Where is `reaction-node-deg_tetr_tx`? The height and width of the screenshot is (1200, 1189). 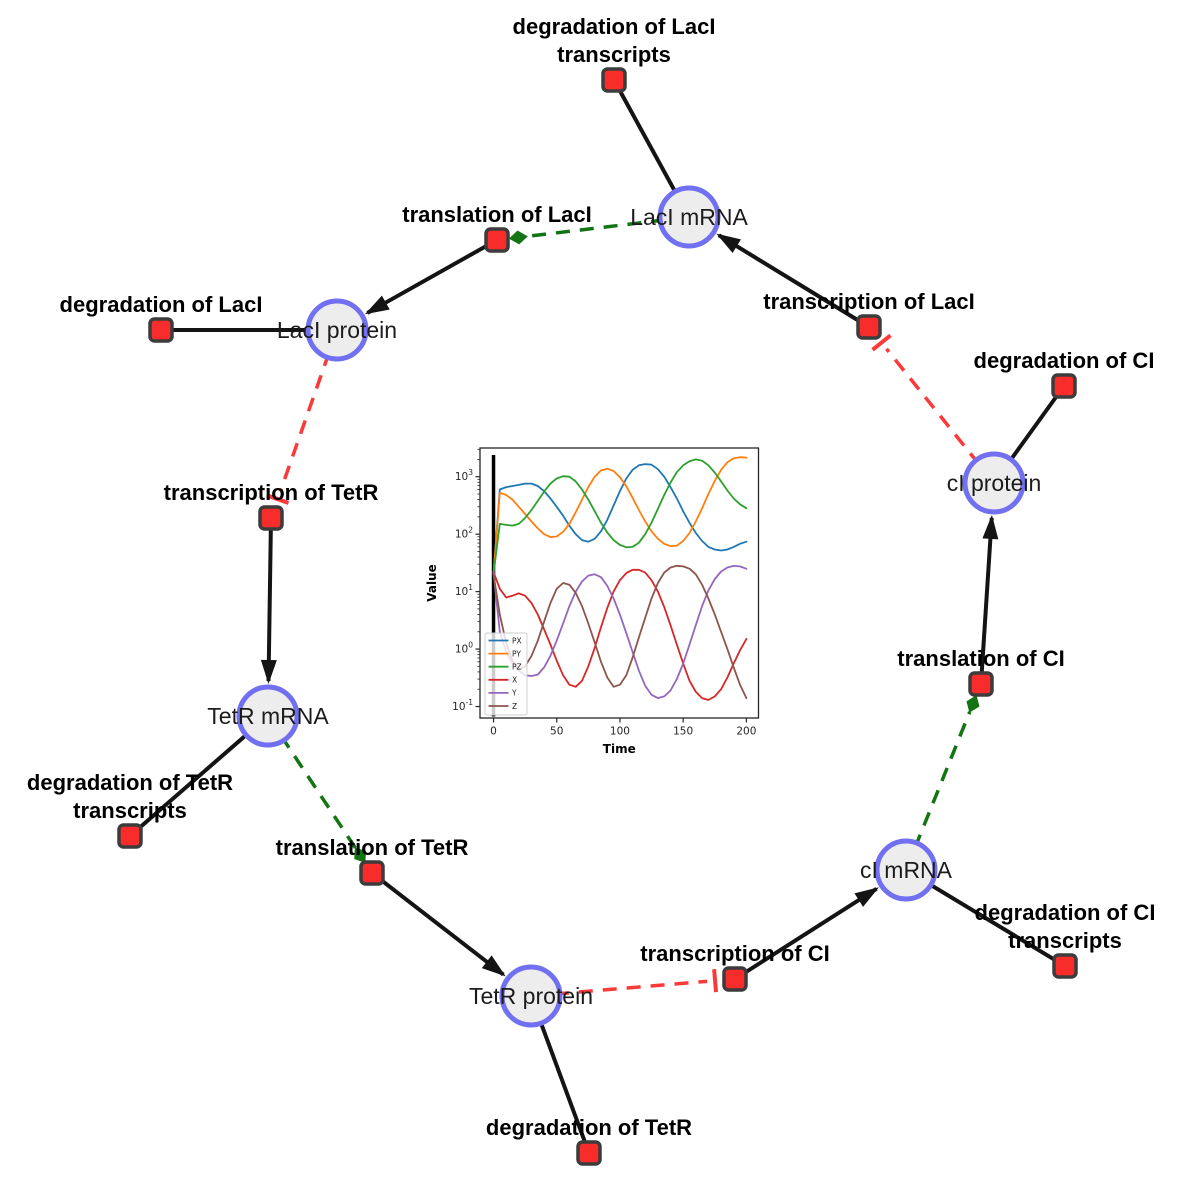 reaction-node-deg_tetr_tx is located at coordinates (130, 836).